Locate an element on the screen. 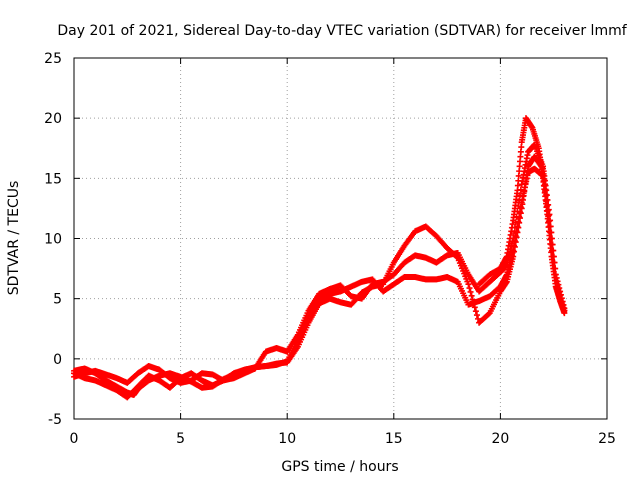 This screenshot has height=480, width=640. y-tick-label: 15 is located at coordinates (53, 179).